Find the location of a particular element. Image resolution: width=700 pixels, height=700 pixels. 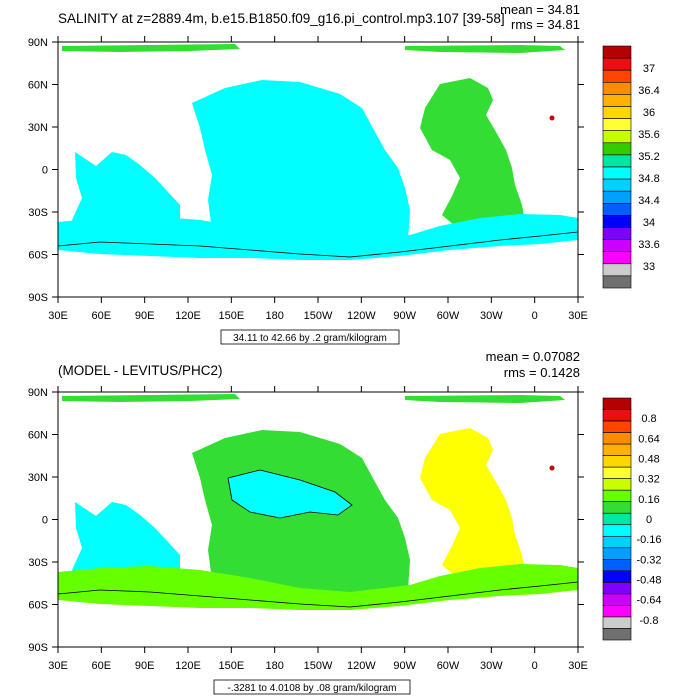

panel2-contour-info-box: -.3281 to 4.0108 by .08 gram/kilogram is located at coordinates (312, 687).